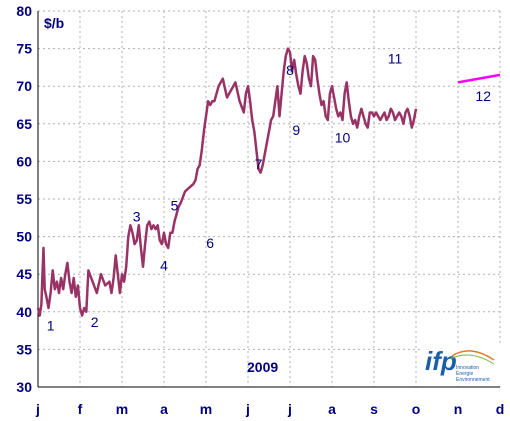 The image size is (510, 421). What do you see at coordinates (259, 164) in the screenshot?
I see `annotation-label: 7` at bounding box center [259, 164].